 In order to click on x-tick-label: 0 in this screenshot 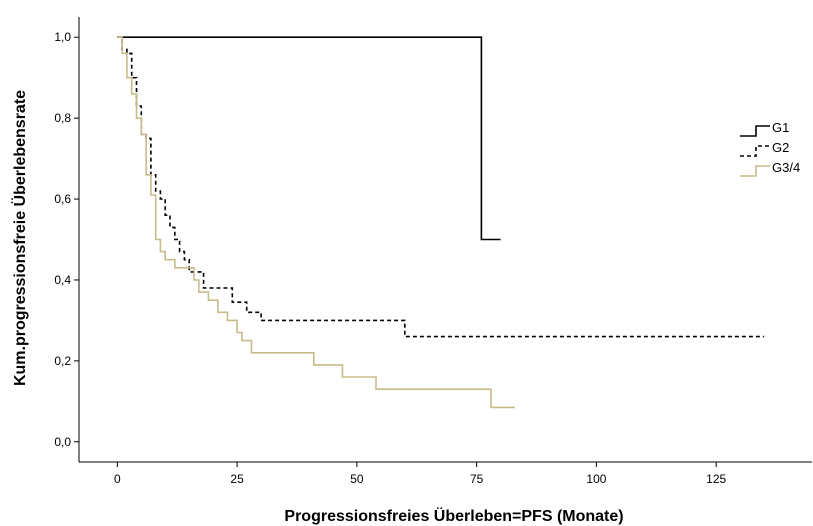, I will do `click(117, 479)`.